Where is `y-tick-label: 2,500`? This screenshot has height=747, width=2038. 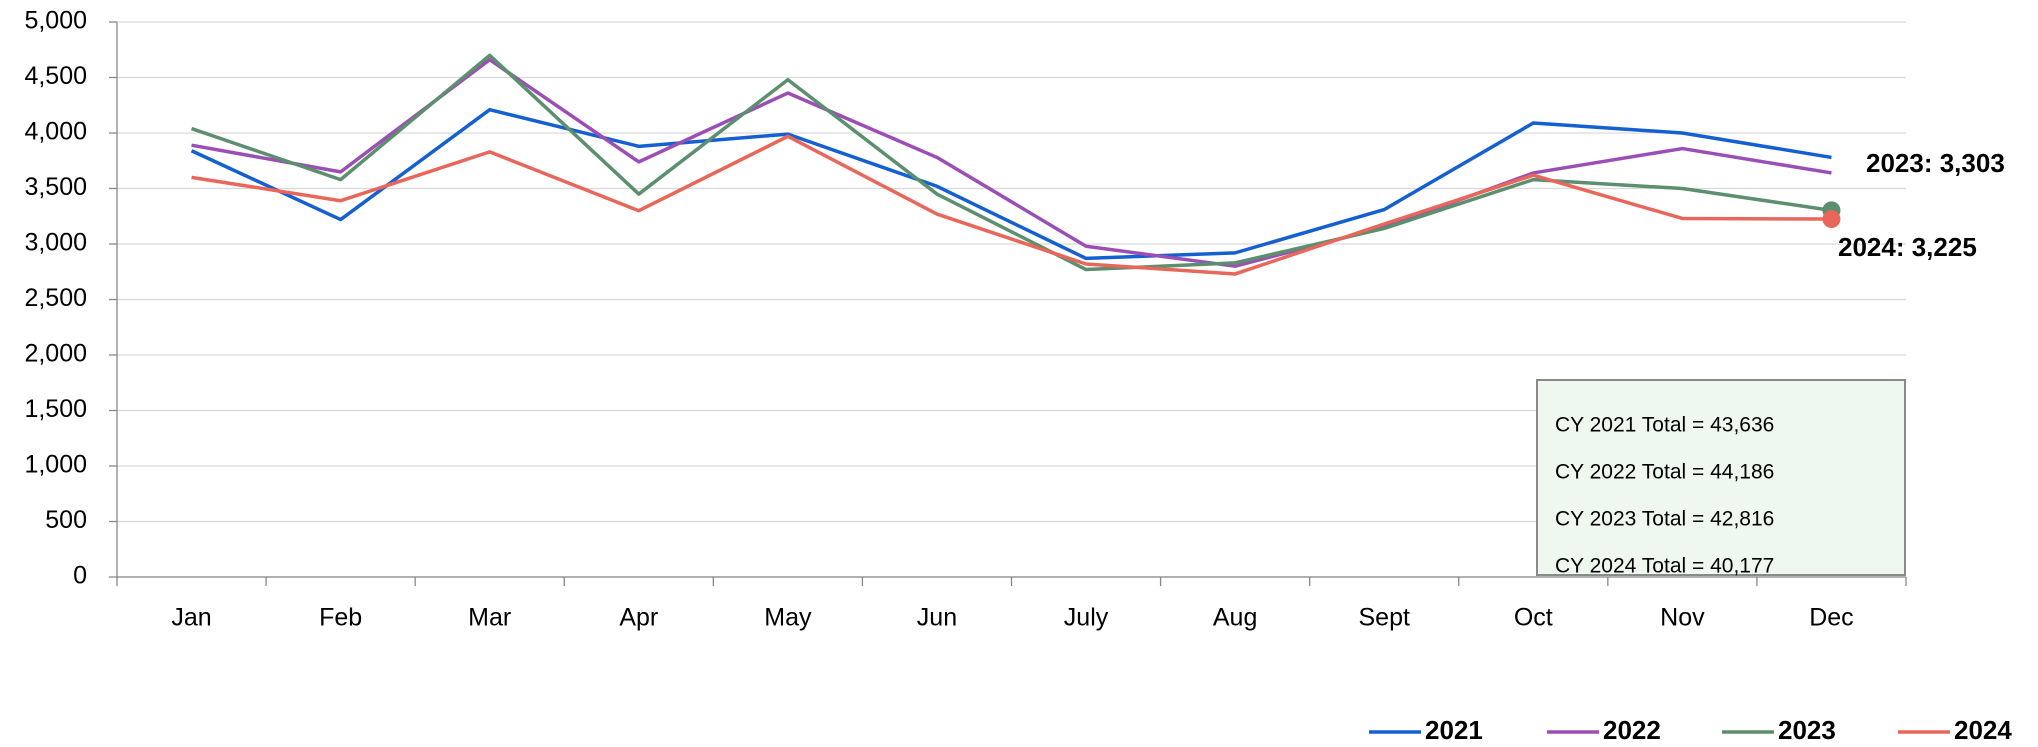
y-tick-label: 2,500 is located at coordinates (55, 298).